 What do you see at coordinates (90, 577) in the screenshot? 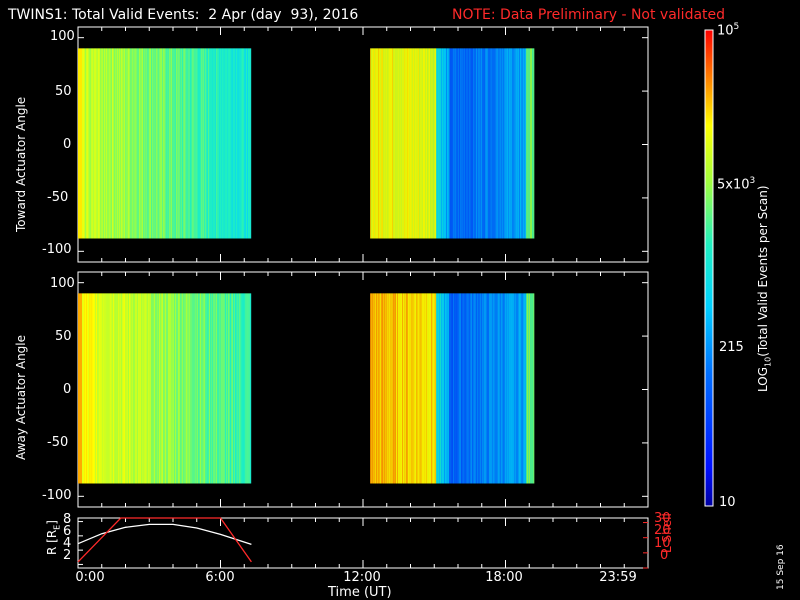
I see `x-tick: 0:00` at bounding box center [90, 577].